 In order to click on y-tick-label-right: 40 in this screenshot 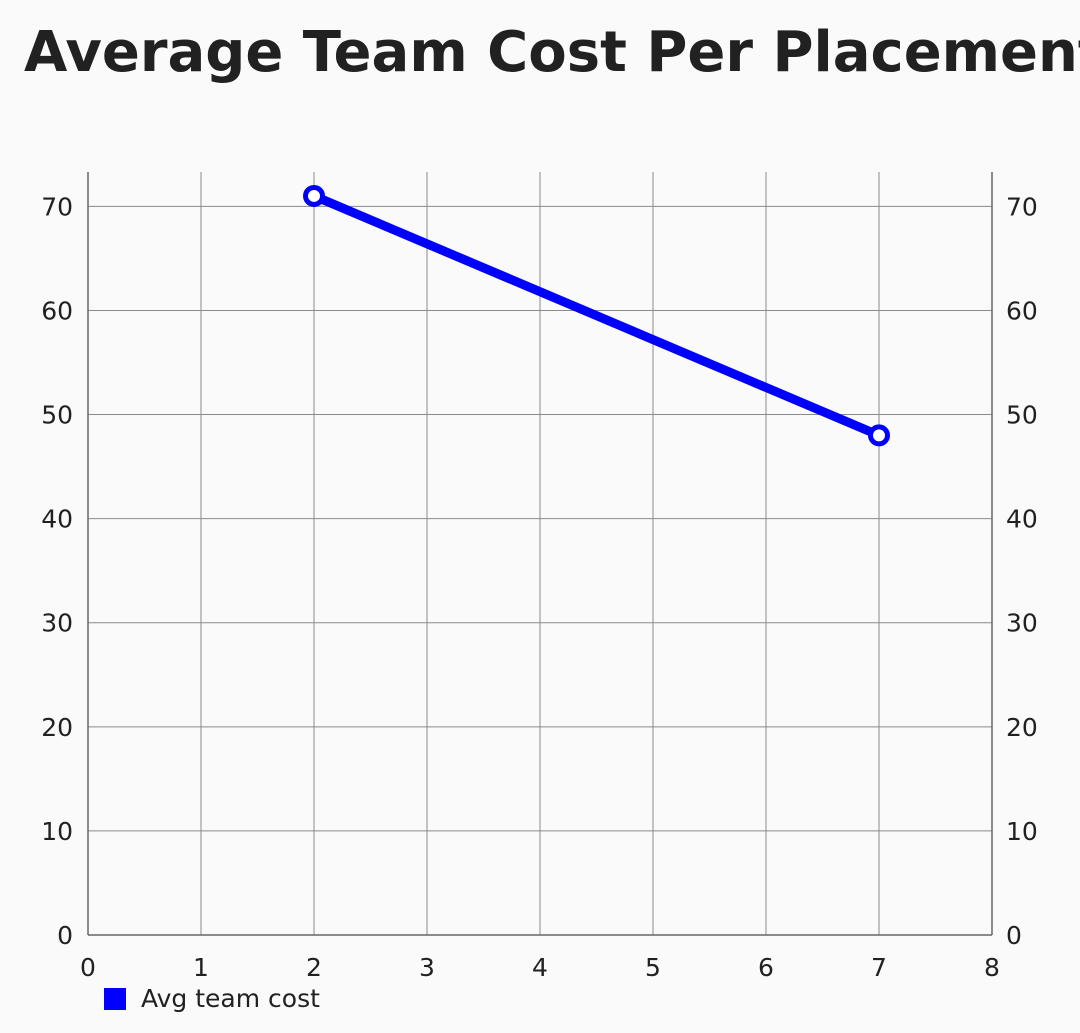, I will do `click(1022, 519)`.